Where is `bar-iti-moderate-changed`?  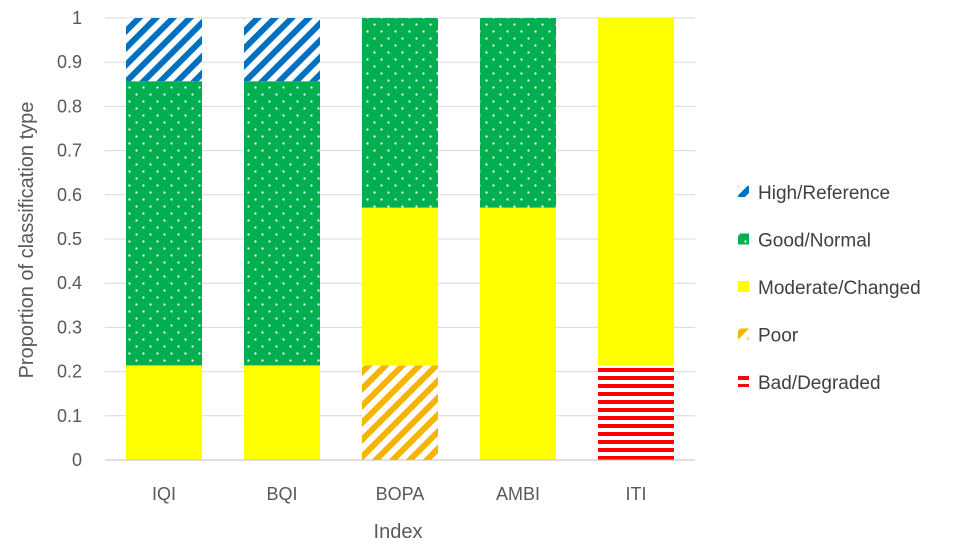
bar-iti-moderate-changed is located at coordinates (636, 192).